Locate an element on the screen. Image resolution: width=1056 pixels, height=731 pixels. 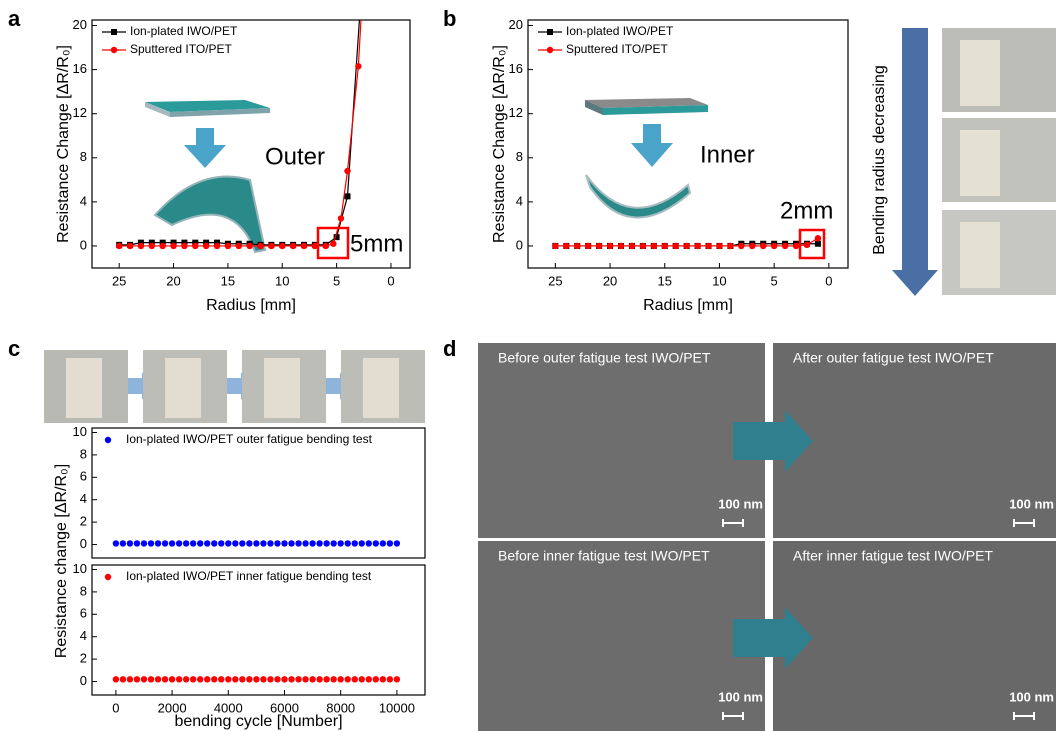
x-axis-label: bending cycle [Number] is located at coordinates (258, 721).